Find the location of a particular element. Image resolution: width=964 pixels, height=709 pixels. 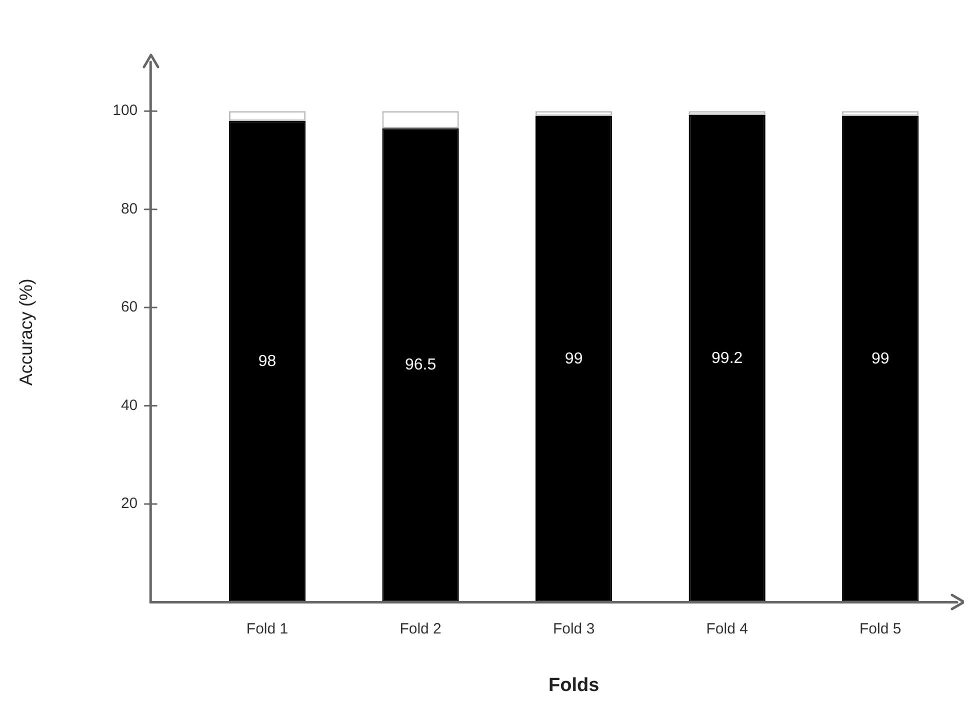

x-tick-label: Fold 2 is located at coordinates (421, 629).